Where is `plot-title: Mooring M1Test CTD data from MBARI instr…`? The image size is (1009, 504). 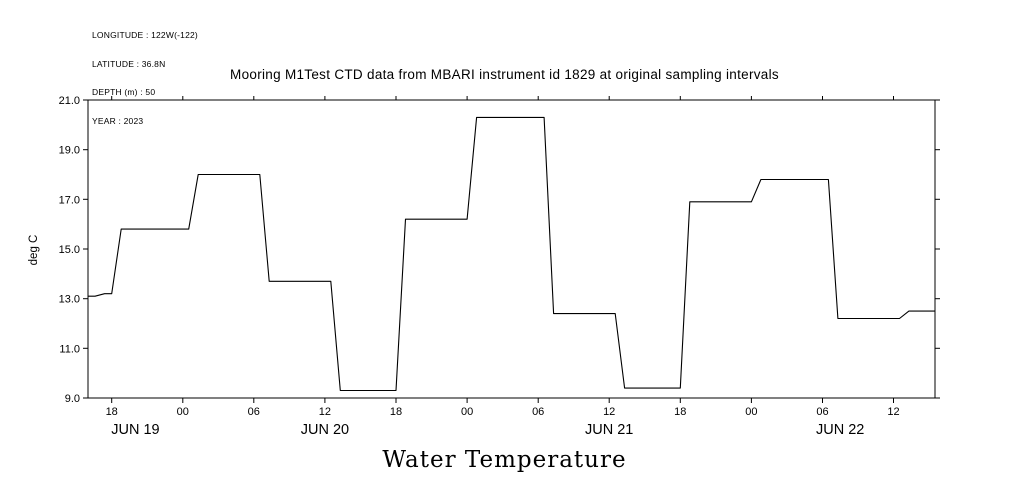 plot-title: Mooring M1Test CTD data from MBARI instr… is located at coordinates (504, 74).